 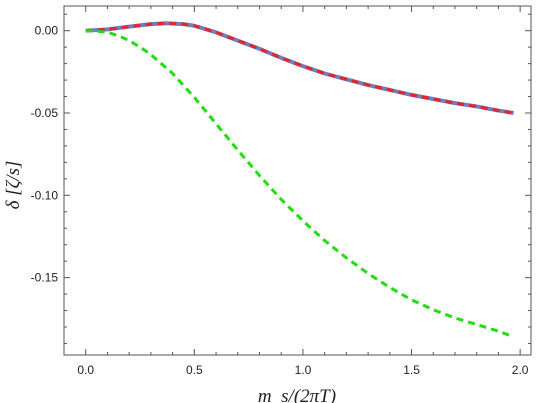 I want to click on x-tick-label: 0.0, so click(x=85, y=370).